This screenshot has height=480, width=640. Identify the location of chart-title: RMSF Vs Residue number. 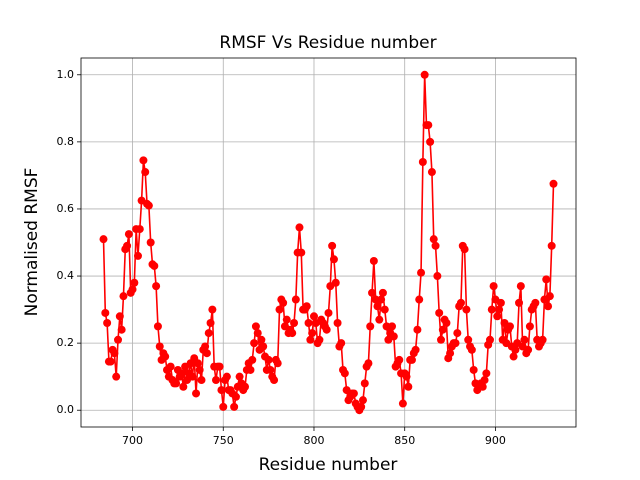
(327, 43).